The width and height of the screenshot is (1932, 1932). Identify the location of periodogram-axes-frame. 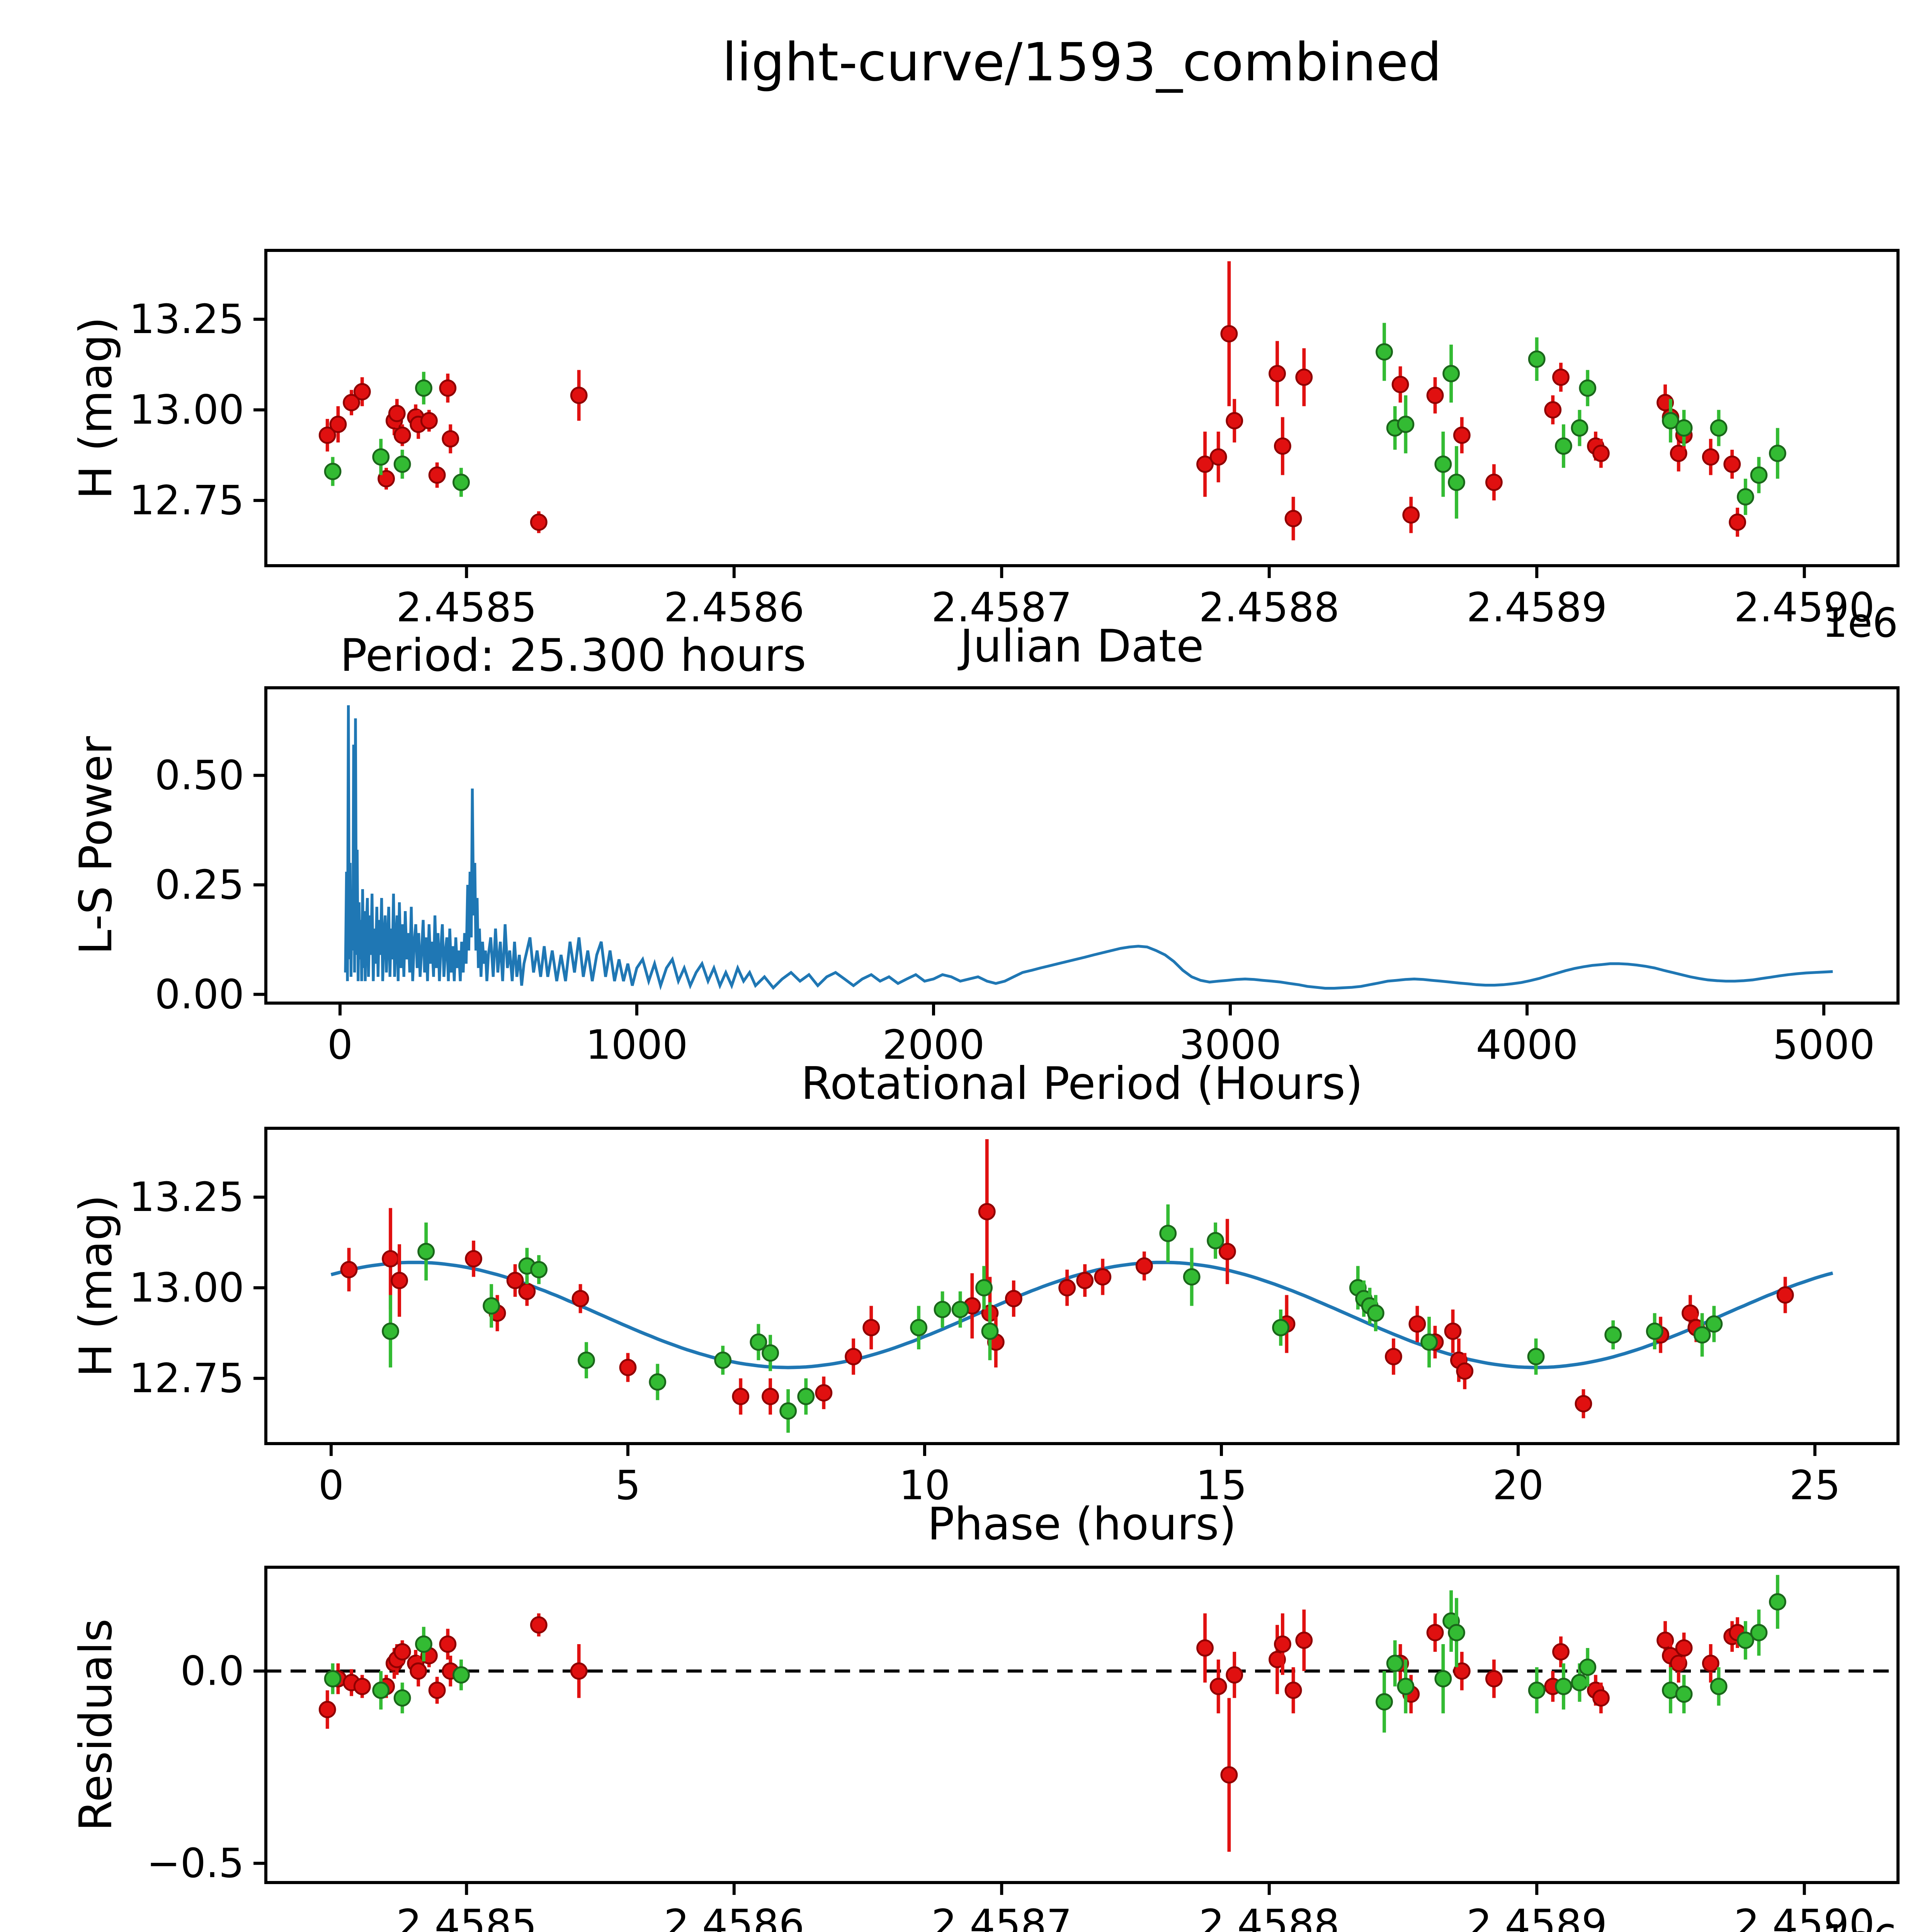
(1082, 845).